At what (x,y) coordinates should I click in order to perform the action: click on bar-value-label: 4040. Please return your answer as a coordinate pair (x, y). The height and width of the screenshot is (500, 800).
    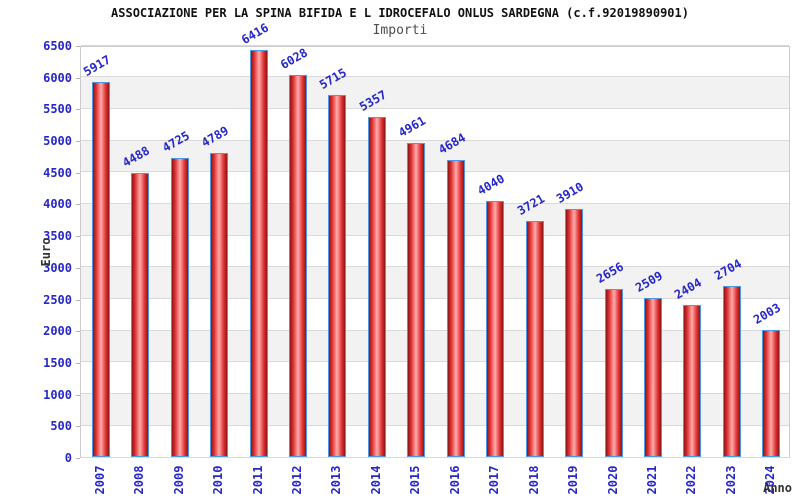
    Looking at the image, I should click on (491, 184).